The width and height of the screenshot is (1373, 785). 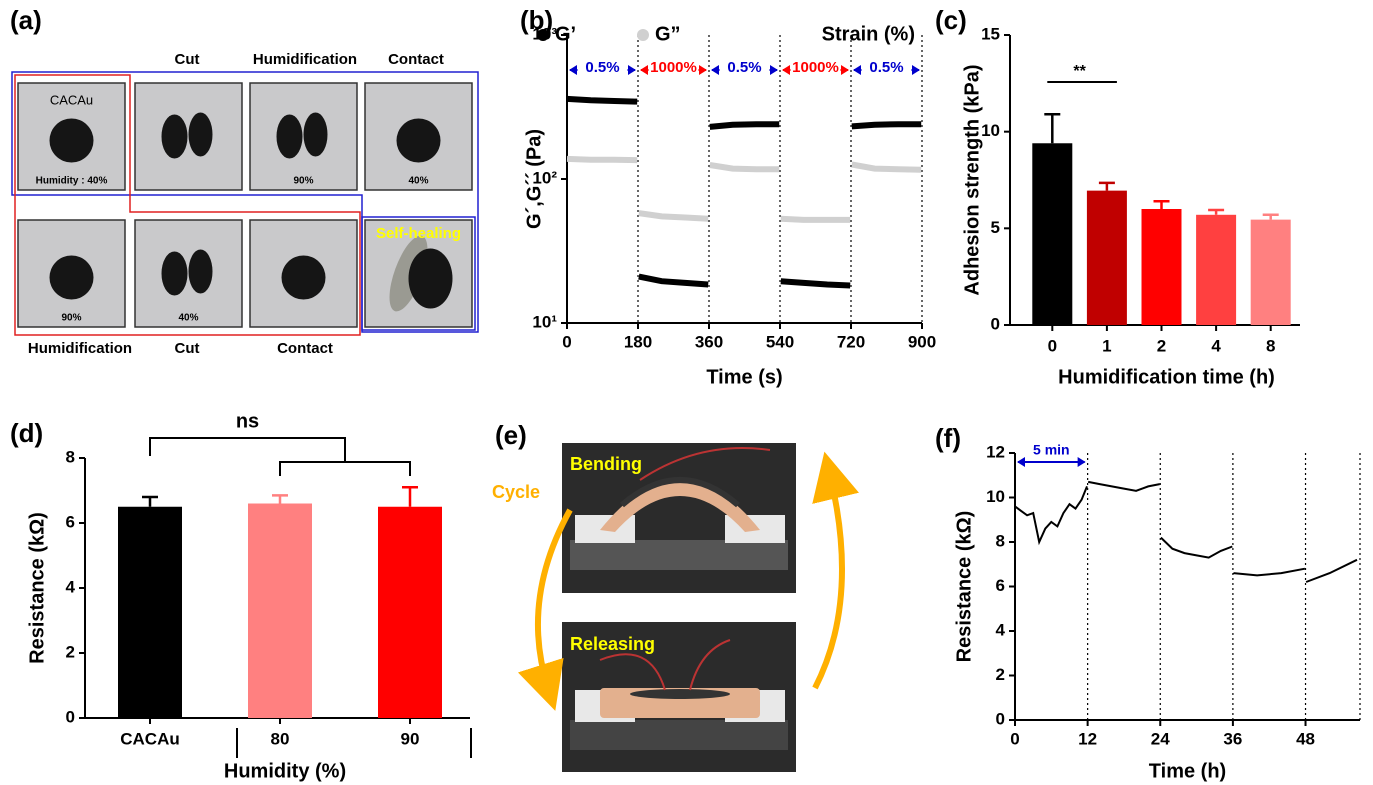 I want to click on x-tick-label: 900, so click(x=922, y=341).